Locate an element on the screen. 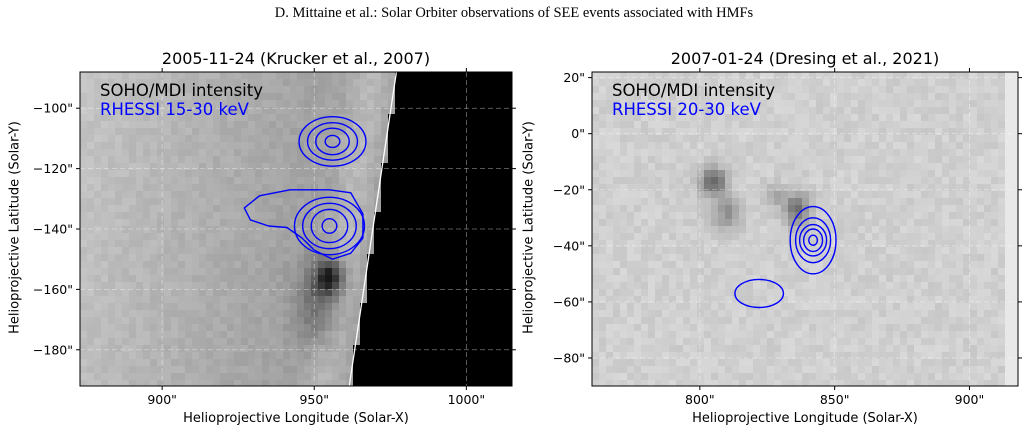  y-tick-label: −100" is located at coordinates (53, 108).